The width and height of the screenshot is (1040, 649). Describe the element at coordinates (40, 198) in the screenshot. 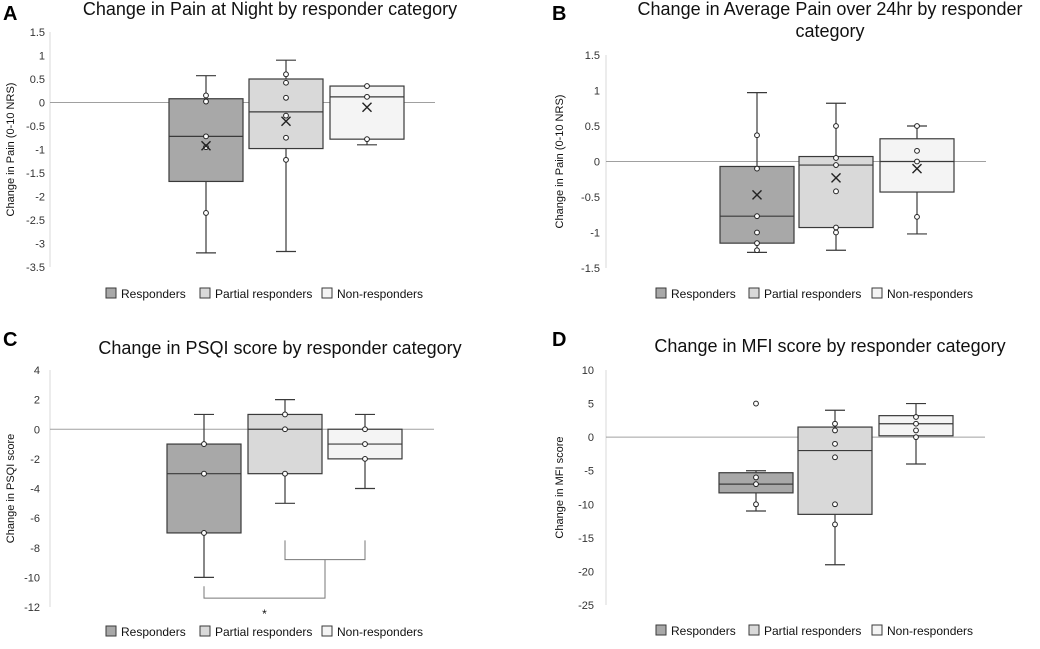

I see `y-tick-label-a-7: -2` at that location.